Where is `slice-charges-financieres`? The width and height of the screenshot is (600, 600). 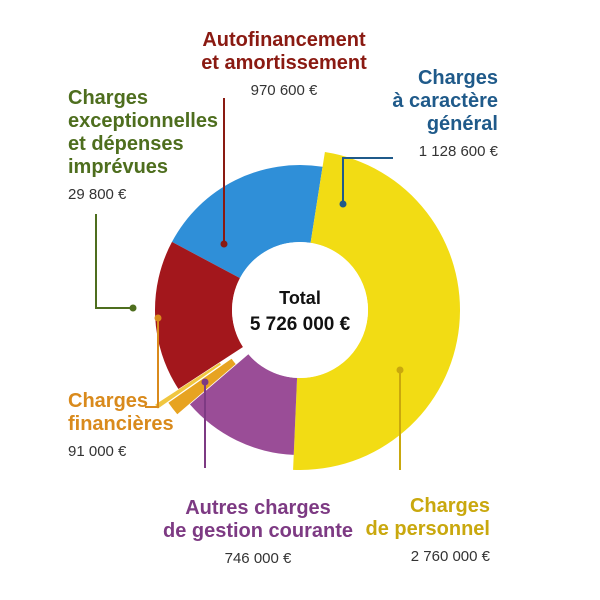 slice-charges-financieres is located at coordinates (202, 386).